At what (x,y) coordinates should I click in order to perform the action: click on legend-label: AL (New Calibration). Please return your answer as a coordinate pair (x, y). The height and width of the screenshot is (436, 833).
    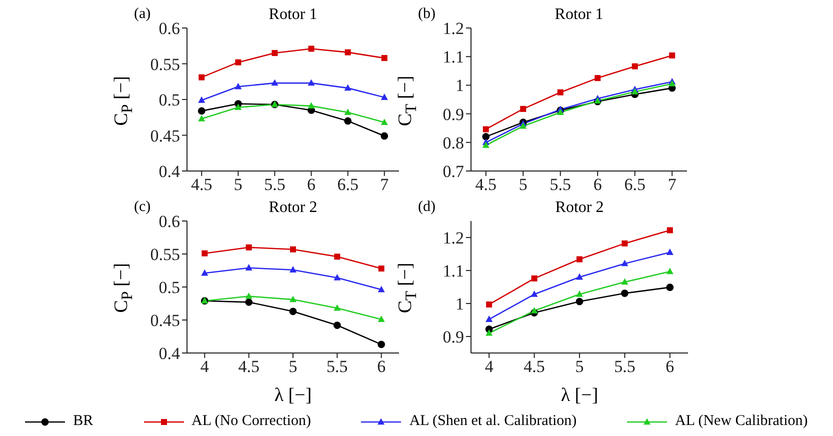
    Looking at the image, I should click on (741, 421).